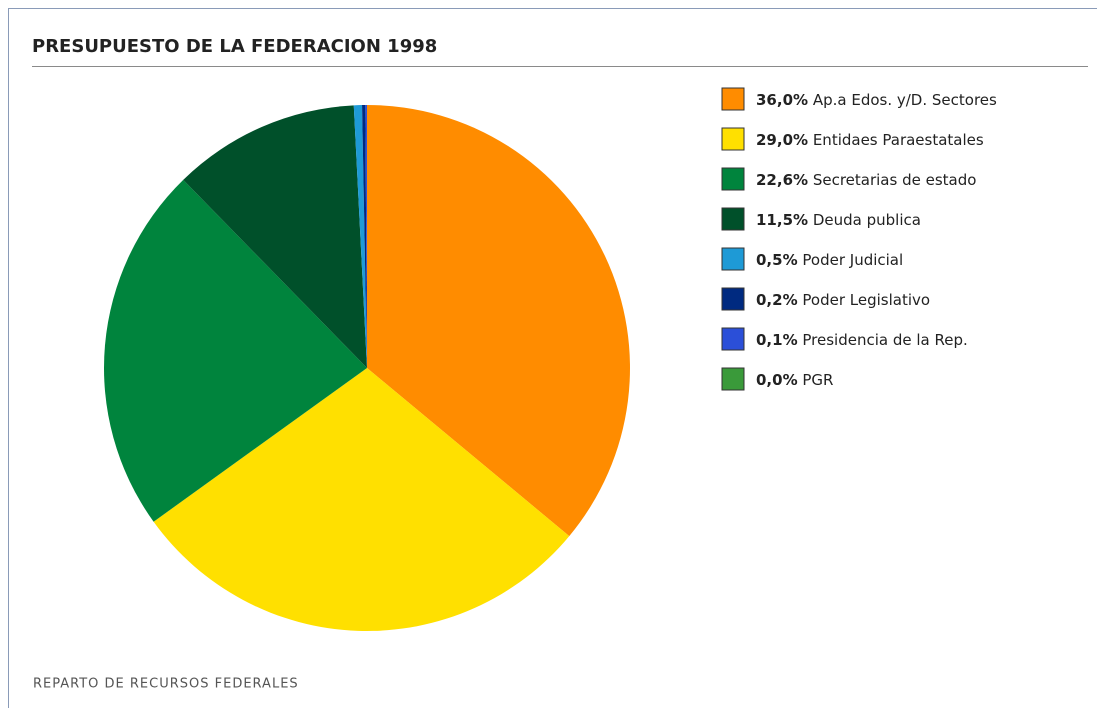 This screenshot has width=1097, height=708. What do you see at coordinates (782, 100) in the screenshot?
I see `legend-value: 36,0%` at bounding box center [782, 100].